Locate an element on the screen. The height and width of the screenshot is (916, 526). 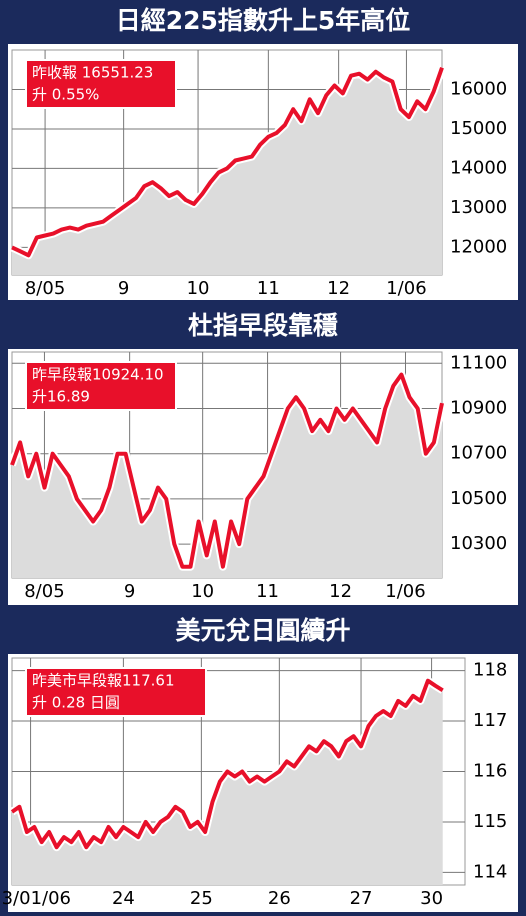
x-tick-label: 23/01/06 is located at coordinates (35, 898).